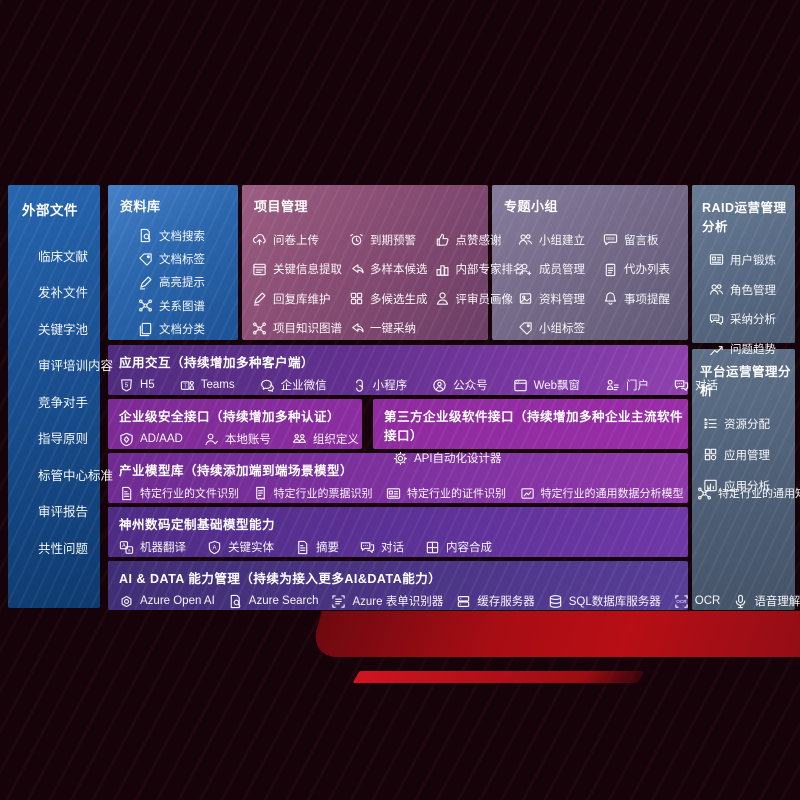  Describe the element at coordinates (432, 547) in the screenshot. I see `content-compose-icon` at that location.